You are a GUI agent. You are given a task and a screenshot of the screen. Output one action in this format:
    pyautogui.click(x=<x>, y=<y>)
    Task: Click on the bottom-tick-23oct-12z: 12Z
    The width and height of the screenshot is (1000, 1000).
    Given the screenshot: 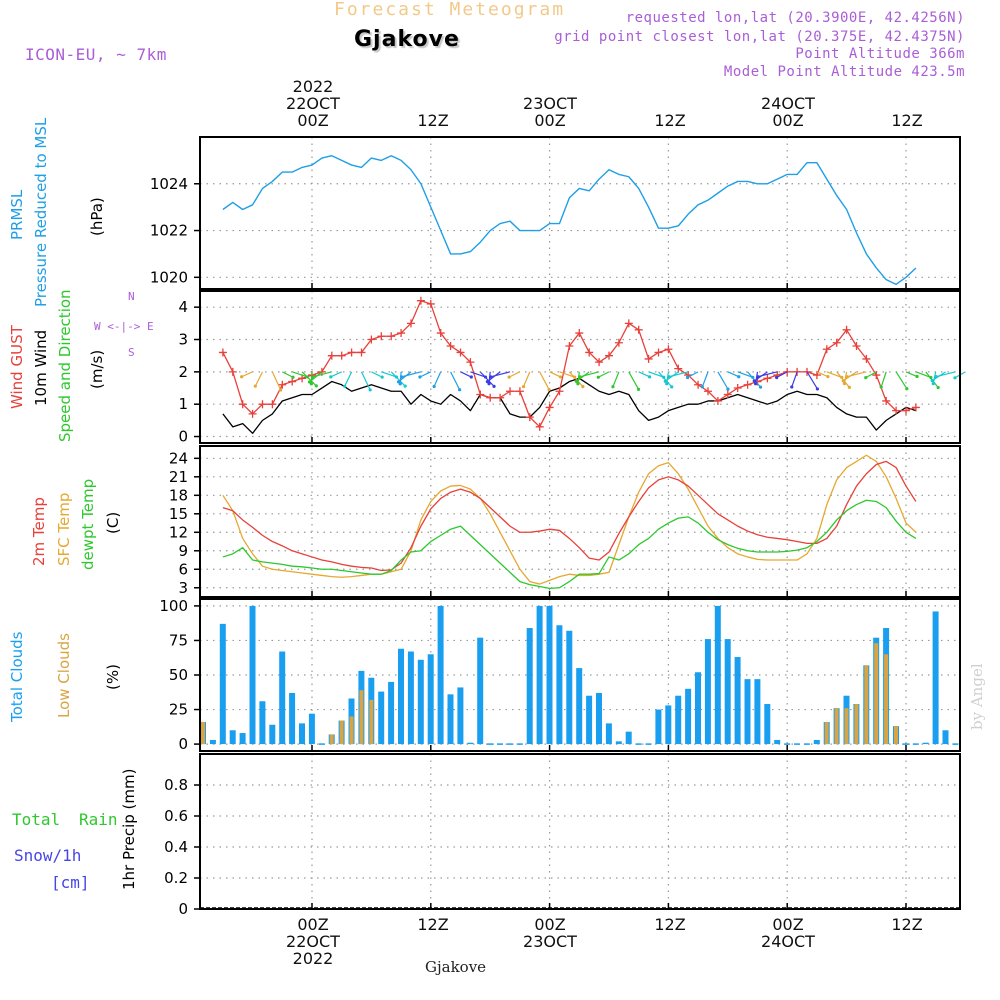 What is the action you would take?
    pyautogui.click(x=670, y=924)
    